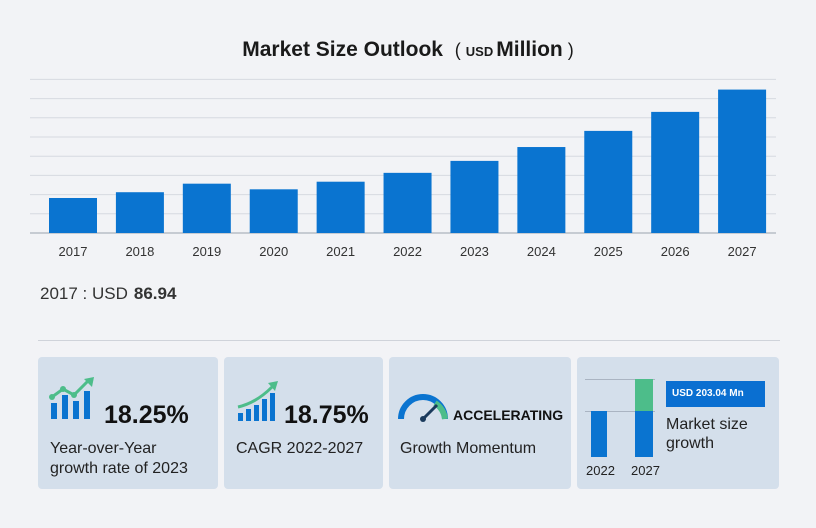 The height and width of the screenshot is (528, 816). What do you see at coordinates (84, 293) in the screenshot?
I see `base-year-label: 2017 : USD` at bounding box center [84, 293].